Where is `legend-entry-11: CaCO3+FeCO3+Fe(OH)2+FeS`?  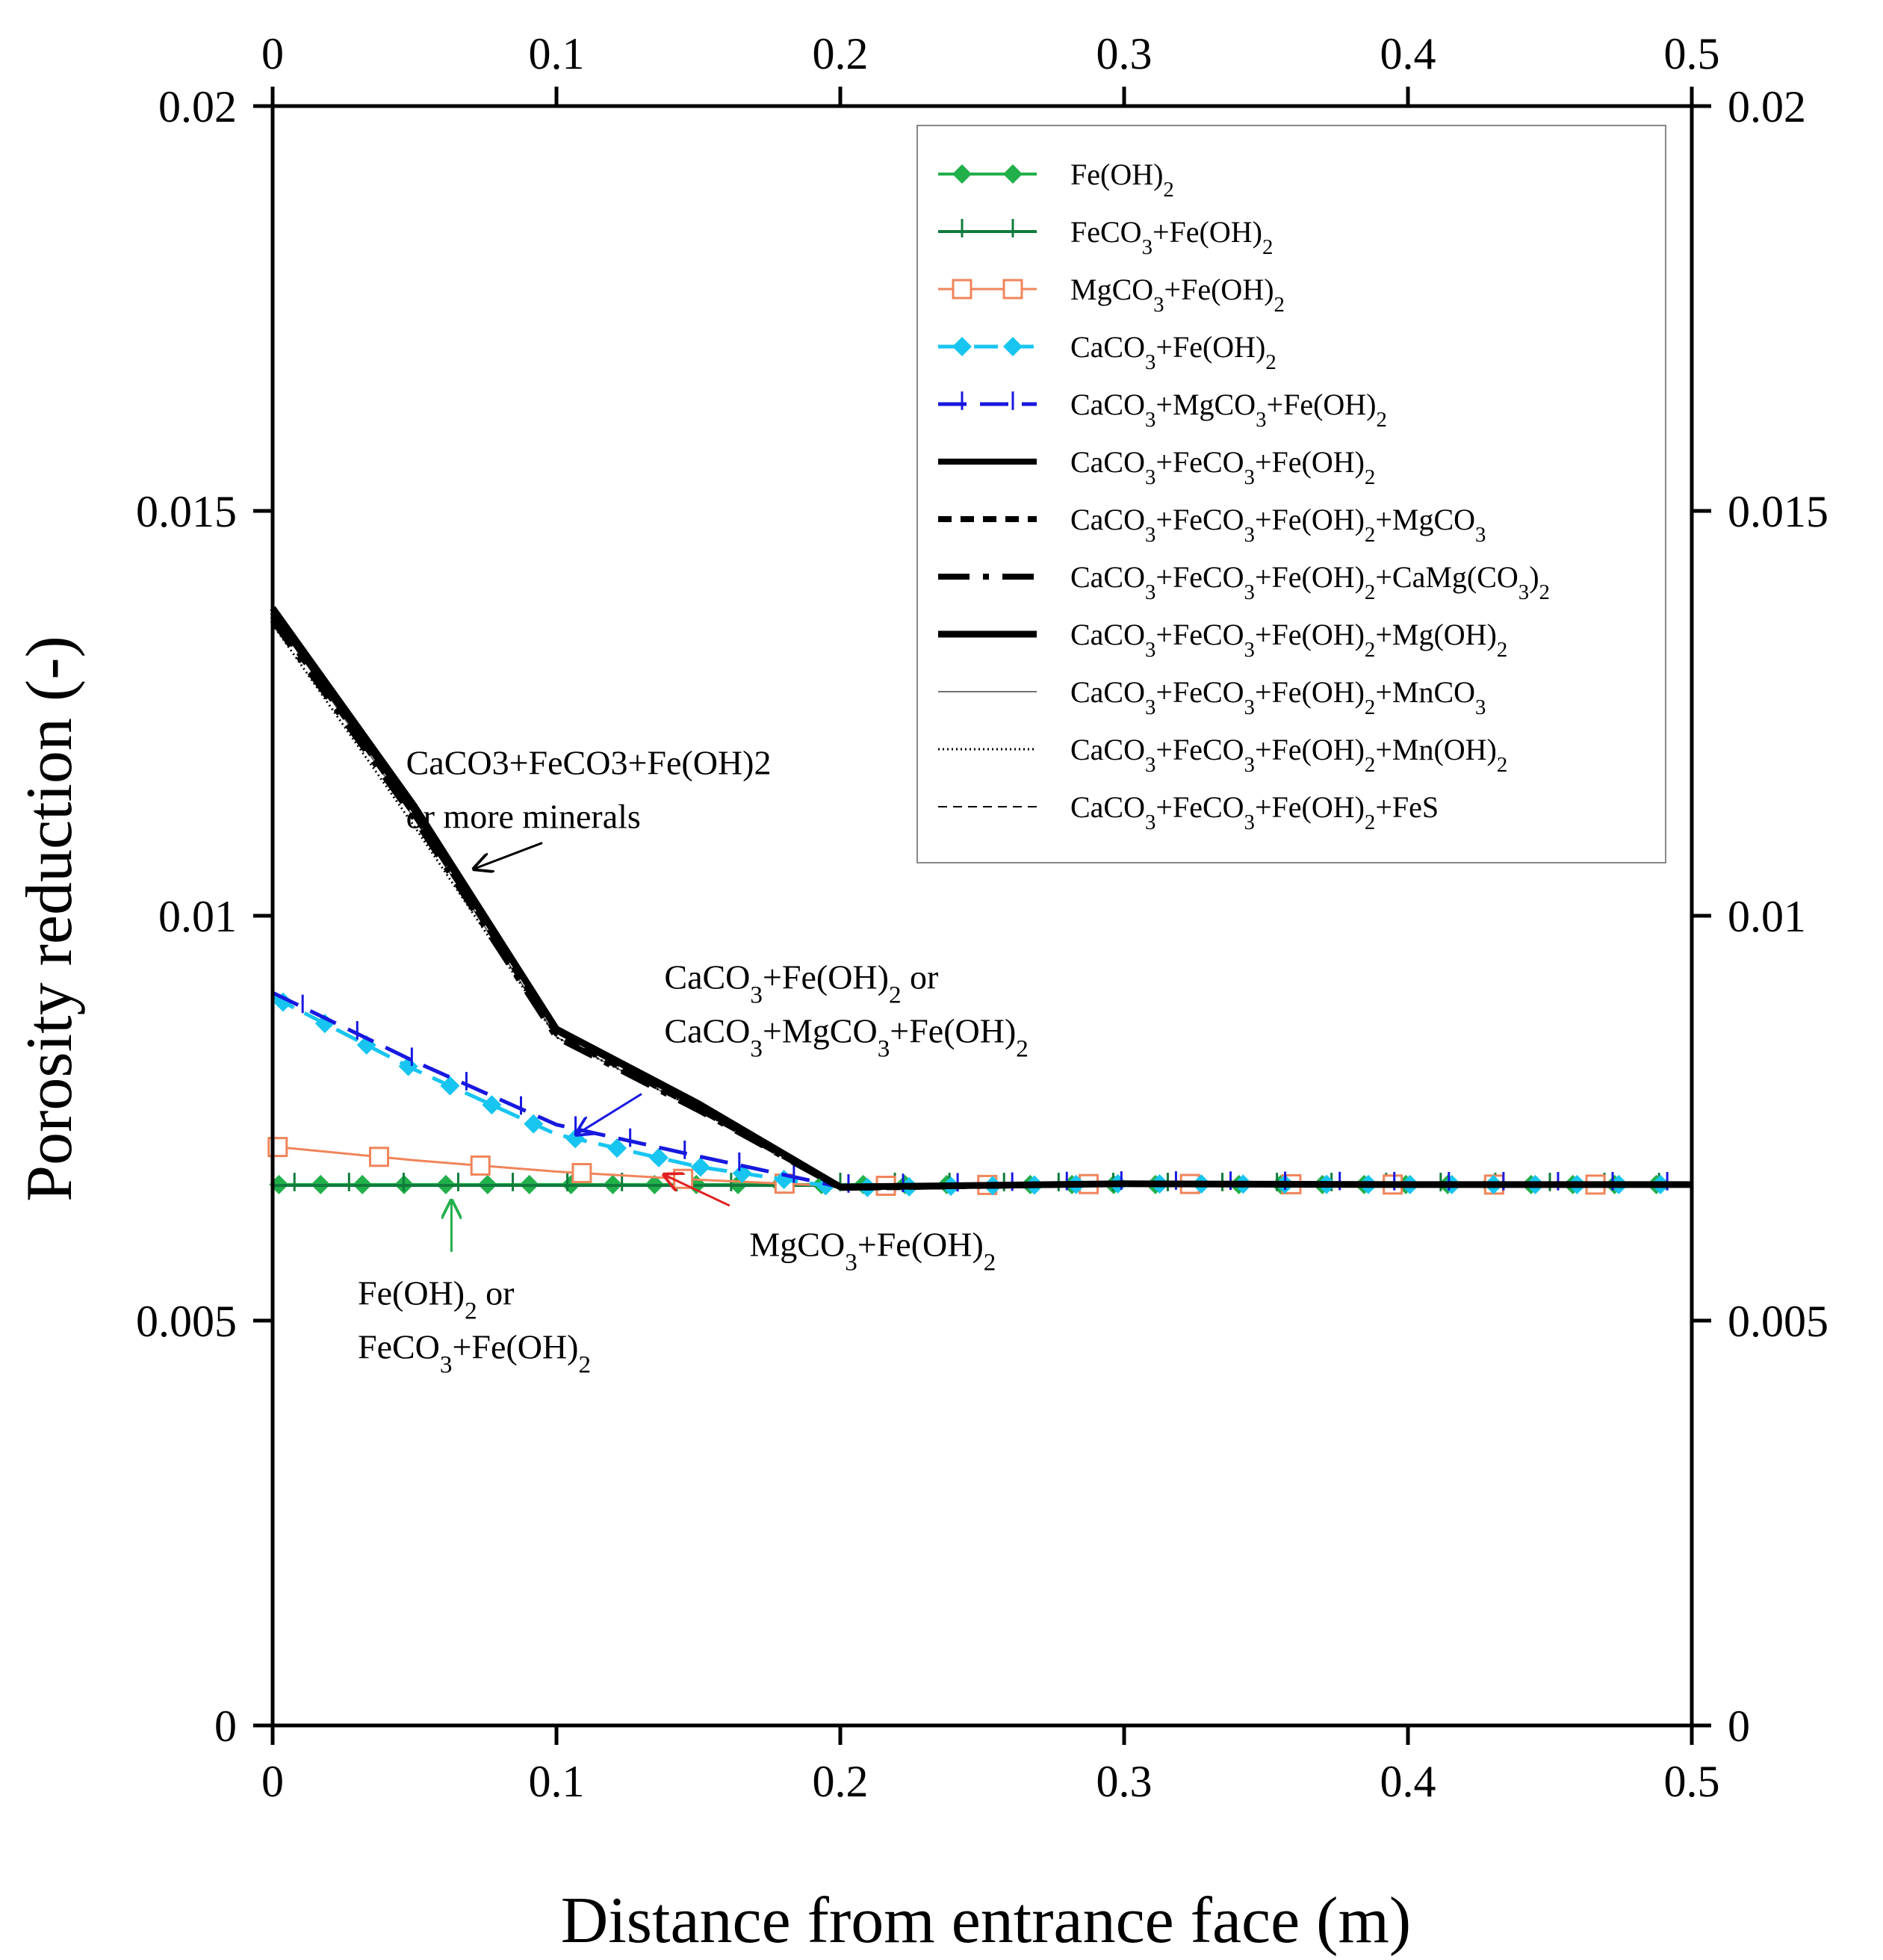
legend-entry-11: CaCO3+FeCO3+Fe(OH)2+FeS is located at coordinates (1188, 812).